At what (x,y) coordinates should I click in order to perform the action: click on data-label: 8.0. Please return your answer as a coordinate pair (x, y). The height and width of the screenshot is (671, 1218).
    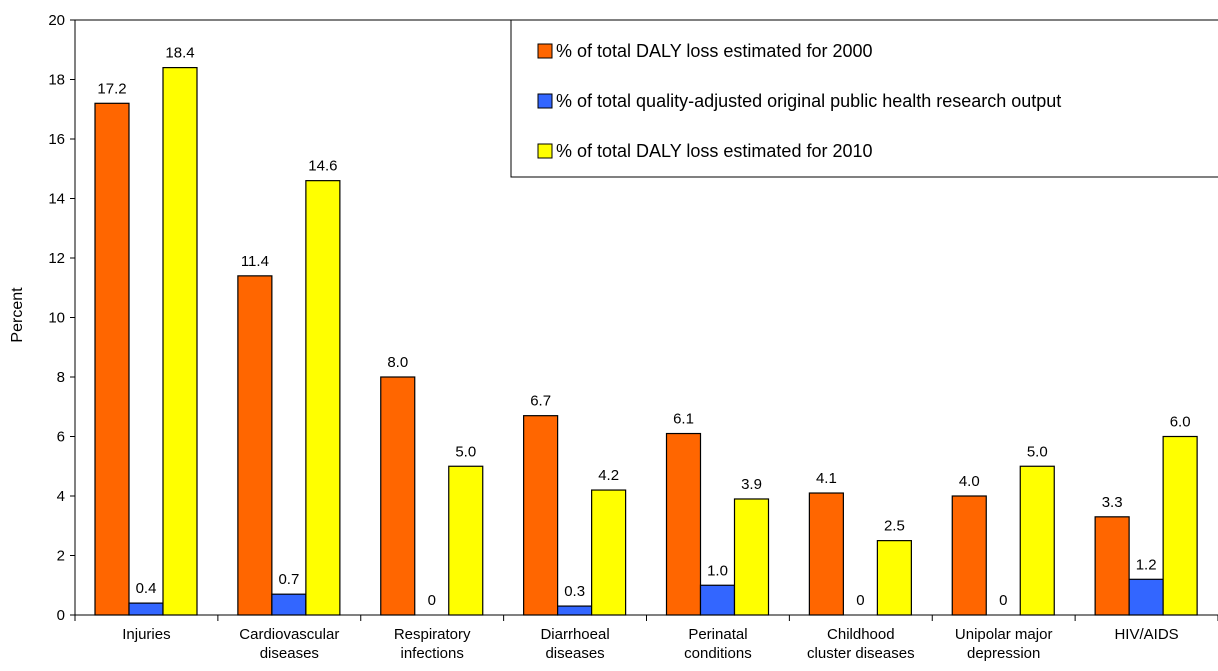
    Looking at the image, I should click on (397, 362).